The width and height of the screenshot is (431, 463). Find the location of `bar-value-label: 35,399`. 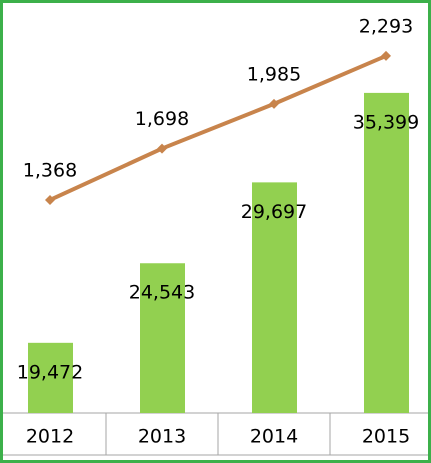

bar-value-label: 35,399 is located at coordinates (386, 122).